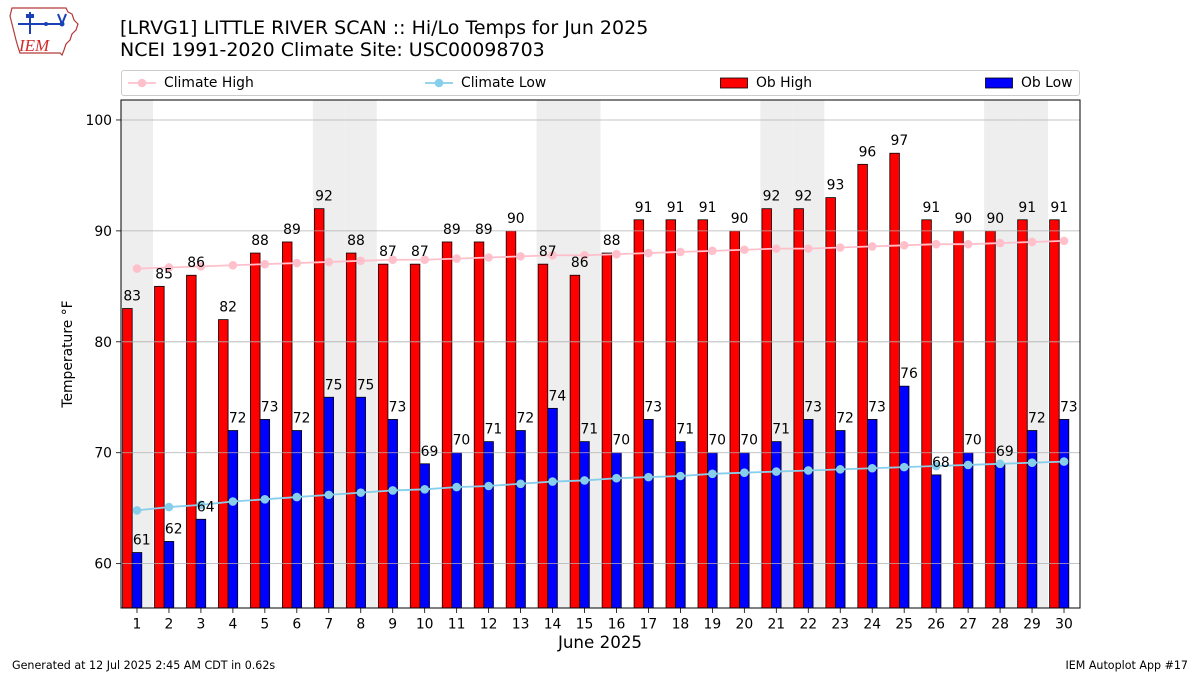 Image resolution: width=1200 pixels, height=675 pixels. Describe the element at coordinates (494, 430) in the screenshot. I see `ob-low-label: 71` at that location.